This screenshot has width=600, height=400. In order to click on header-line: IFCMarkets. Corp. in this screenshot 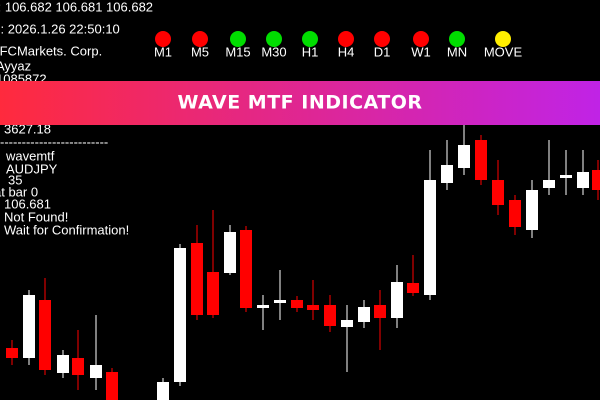, I will do `click(51, 50)`.